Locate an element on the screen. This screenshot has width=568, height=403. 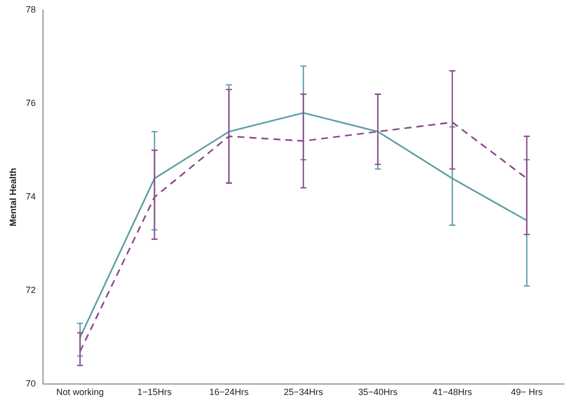
x-tick-label: 35−40Hrs is located at coordinates (378, 392).